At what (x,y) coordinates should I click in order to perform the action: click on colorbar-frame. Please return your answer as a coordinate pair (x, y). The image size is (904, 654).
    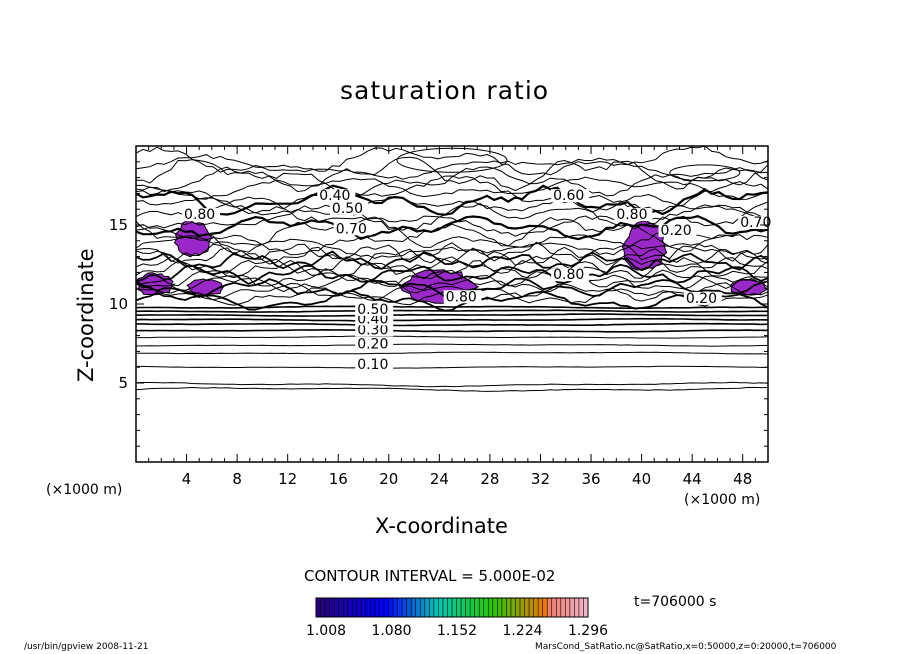
    Looking at the image, I should click on (452, 607).